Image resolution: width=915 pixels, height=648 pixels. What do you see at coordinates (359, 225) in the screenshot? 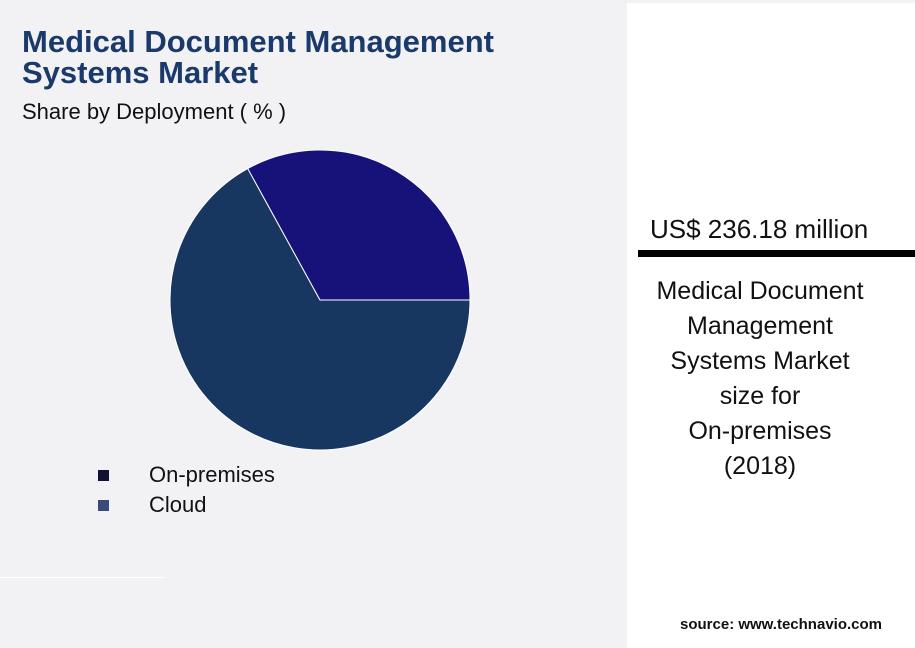
I see `pie-slice-cloud` at bounding box center [359, 225].